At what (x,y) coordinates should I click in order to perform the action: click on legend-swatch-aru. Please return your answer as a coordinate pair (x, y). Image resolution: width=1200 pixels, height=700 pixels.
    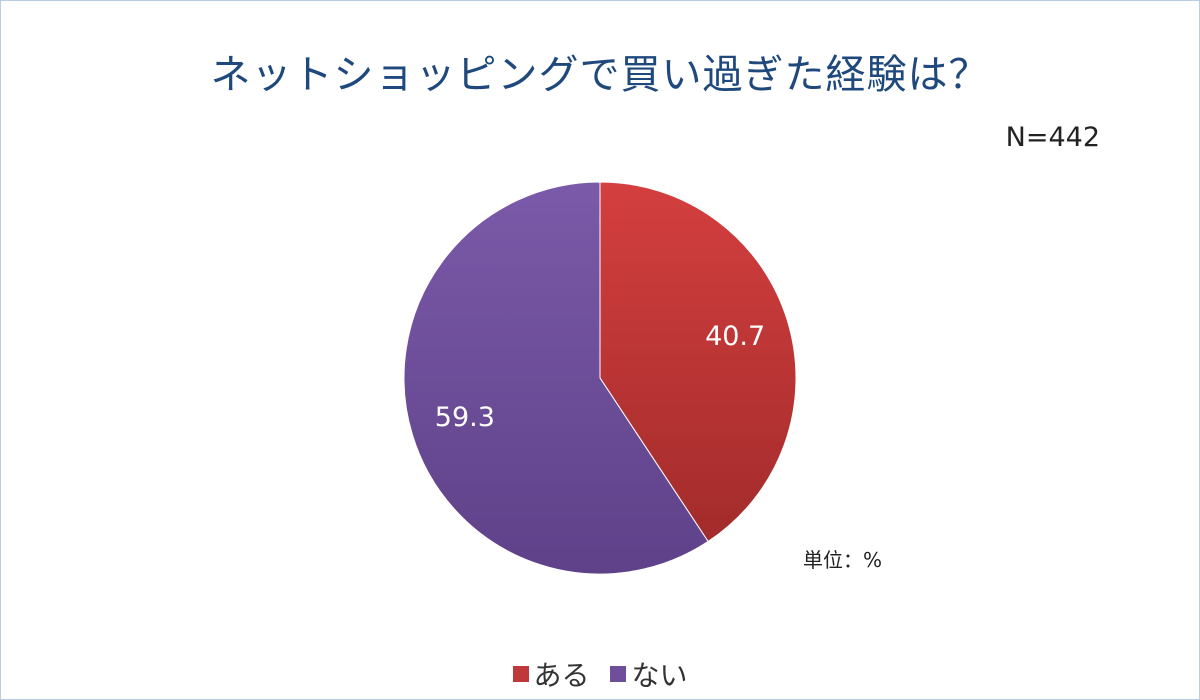
    Looking at the image, I should click on (520, 674).